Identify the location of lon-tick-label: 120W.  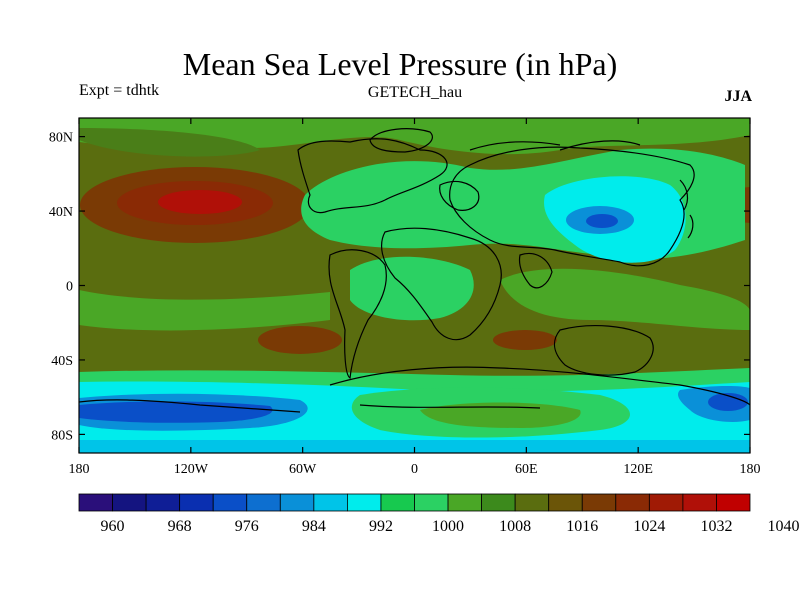
(191, 469).